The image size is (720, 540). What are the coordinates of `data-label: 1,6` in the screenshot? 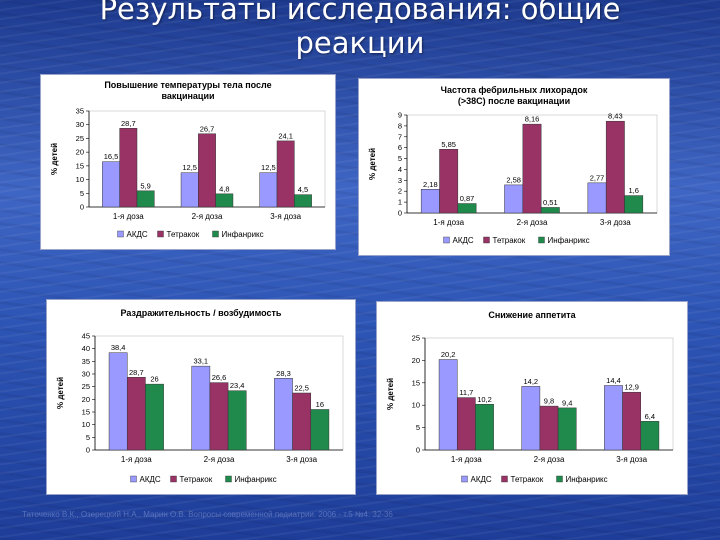 It's located at (633, 190).